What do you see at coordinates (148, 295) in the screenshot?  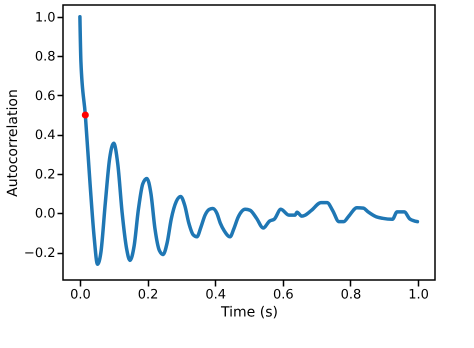 I see `x-tick-label: 0.2` at bounding box center [148, 295].